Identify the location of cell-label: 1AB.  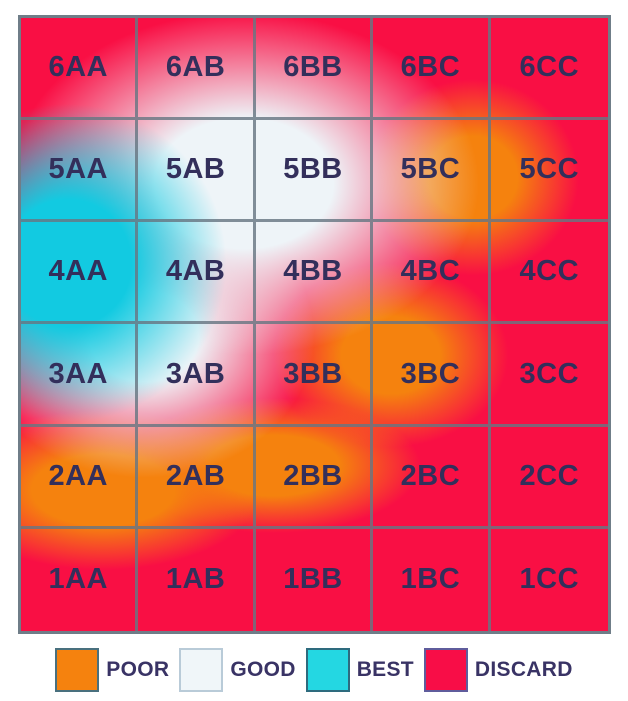
(195, 579).